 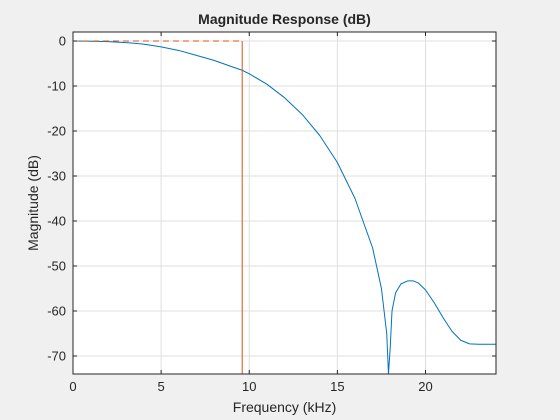 I want to click on y-tick-label: -70, so click(x=56, y=356).